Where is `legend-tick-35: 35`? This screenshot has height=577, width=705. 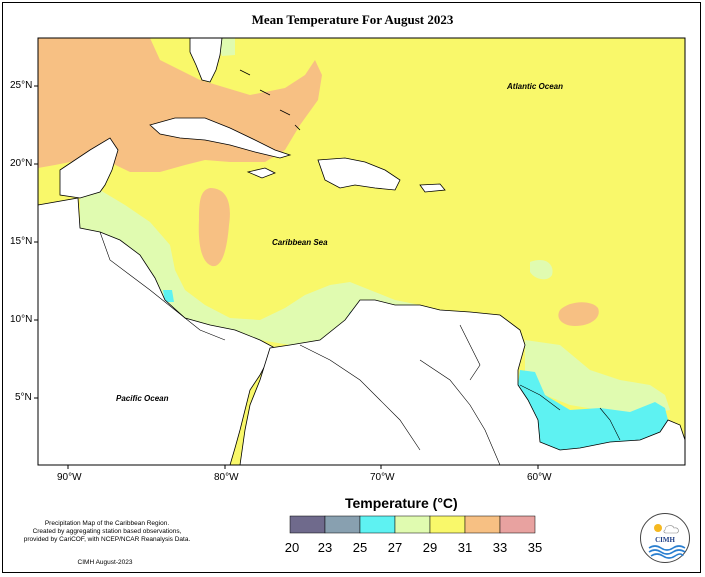 legend-tick-35: 35 is located at coordinates (535, 547).